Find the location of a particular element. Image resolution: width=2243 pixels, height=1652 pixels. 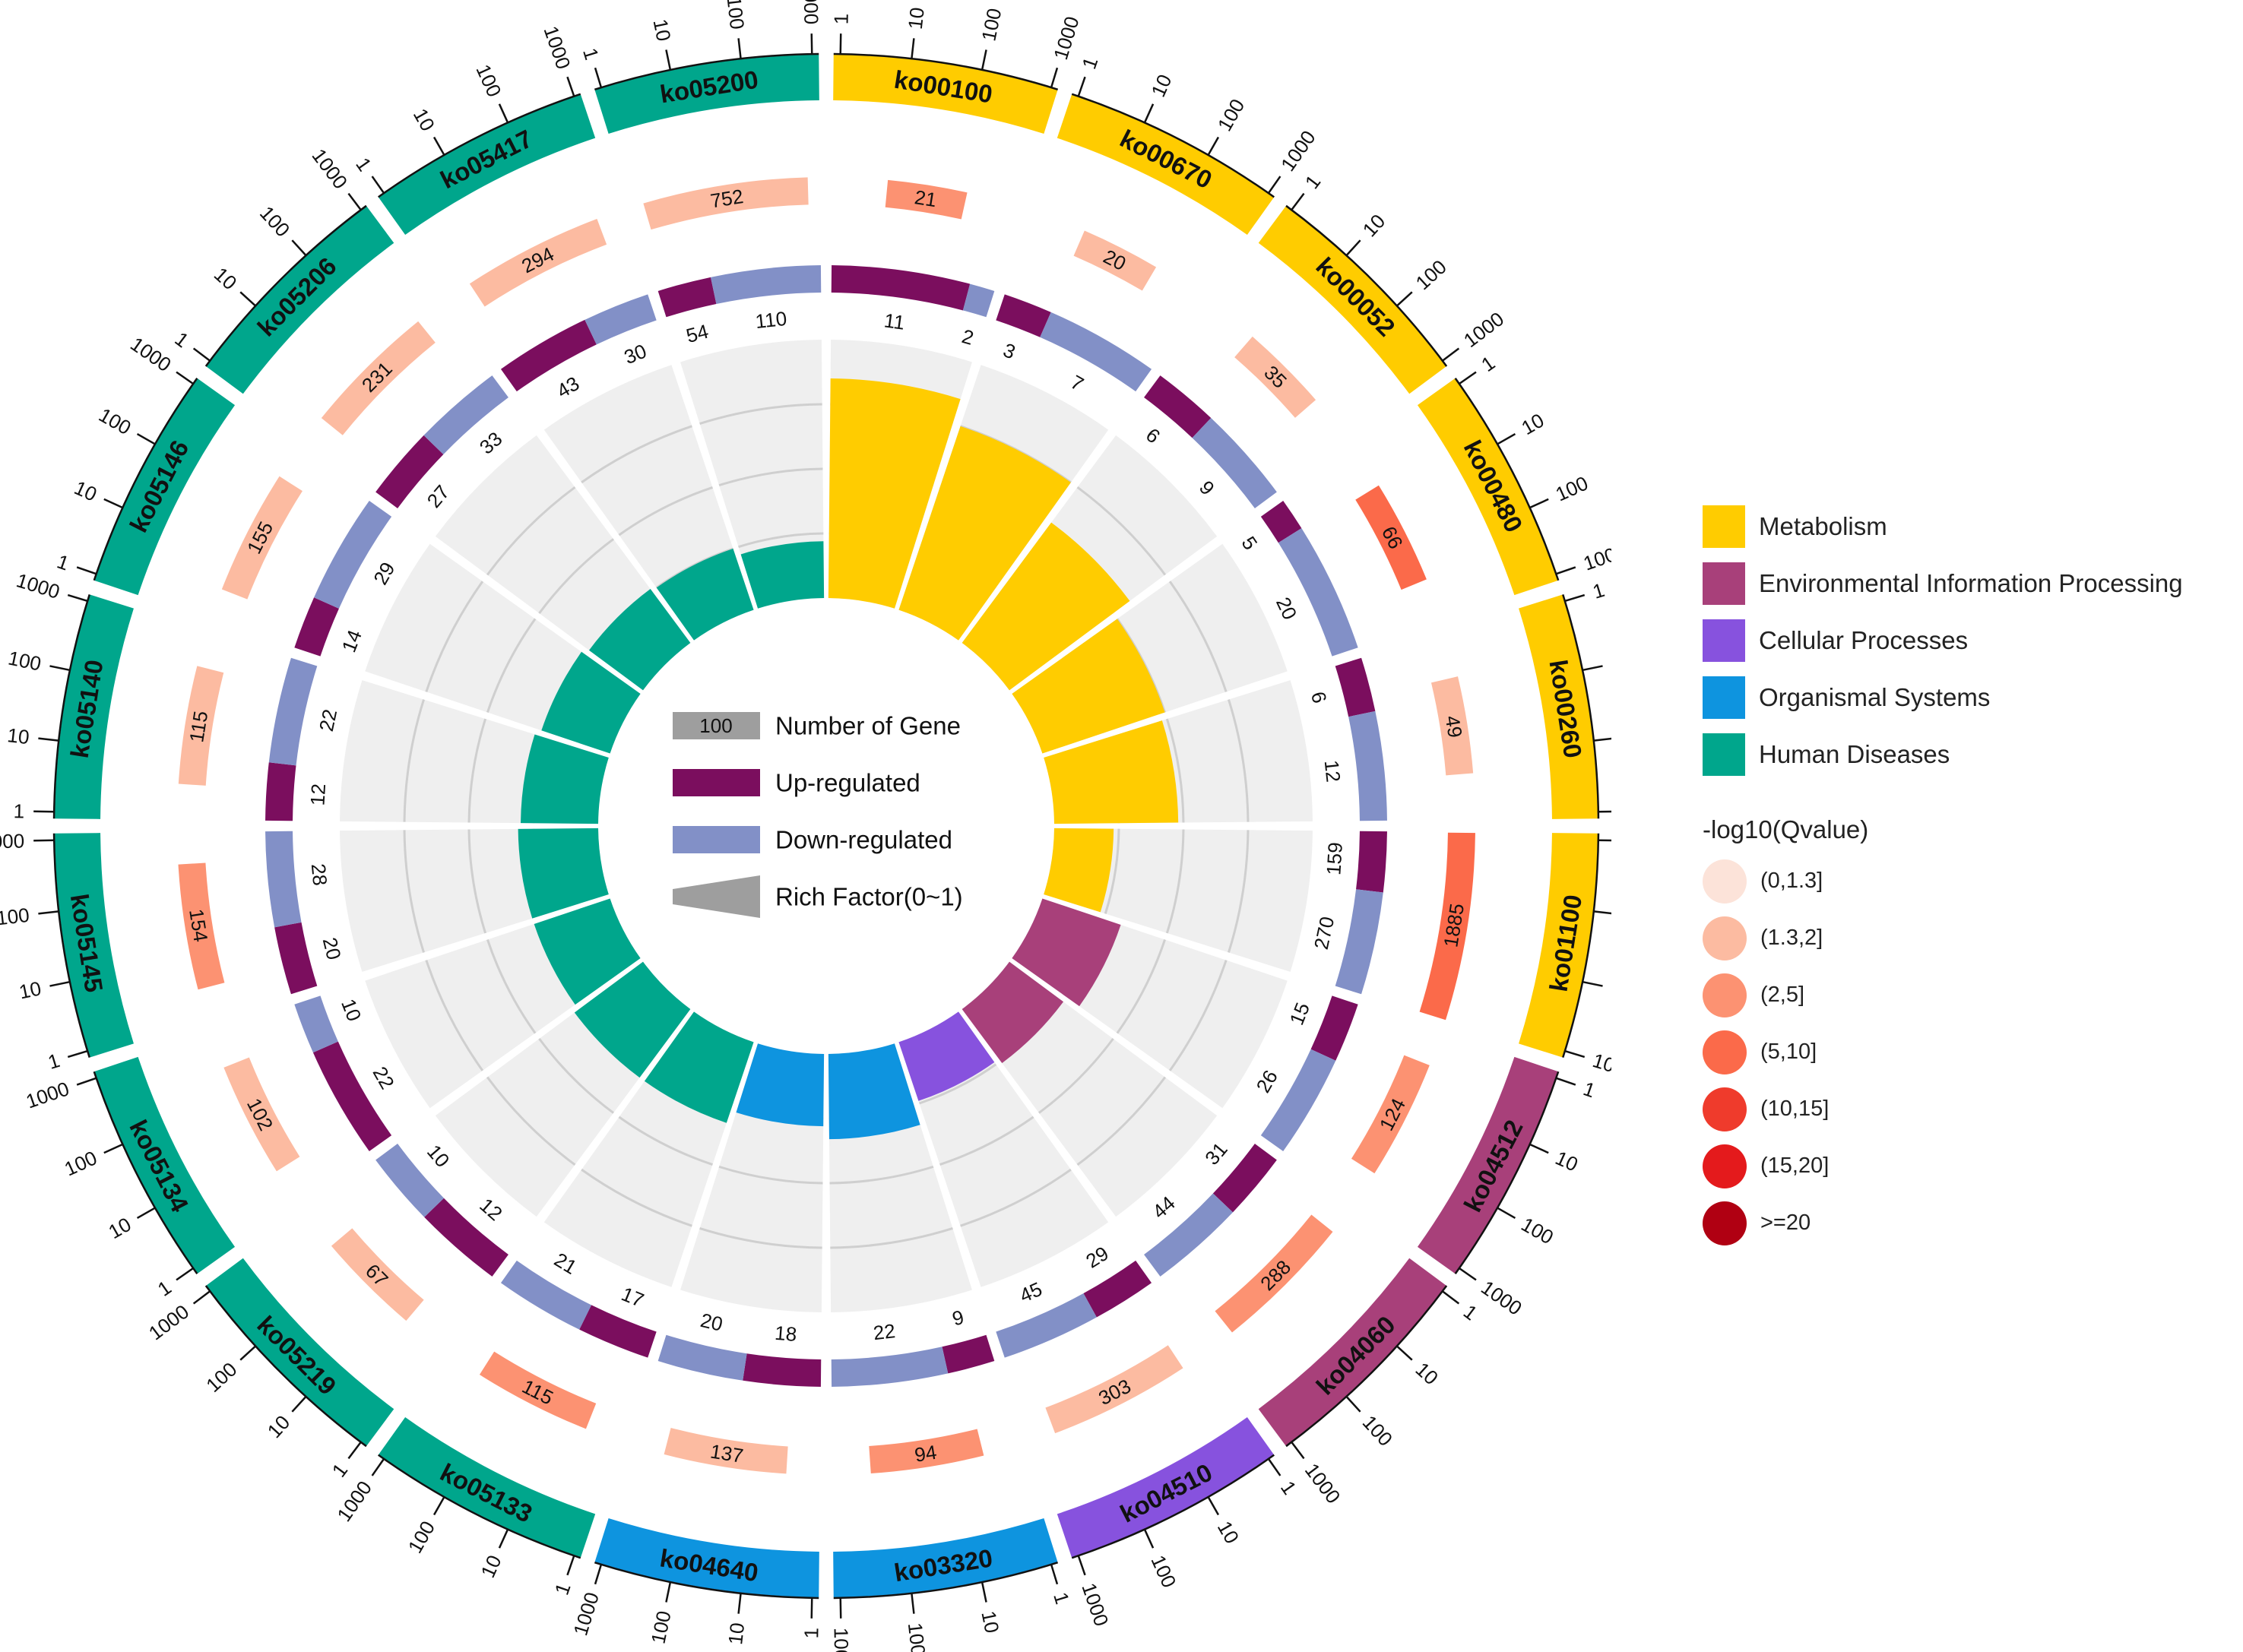

category-legend-item: Organismal Systems is located at coordinates (1969, 697).